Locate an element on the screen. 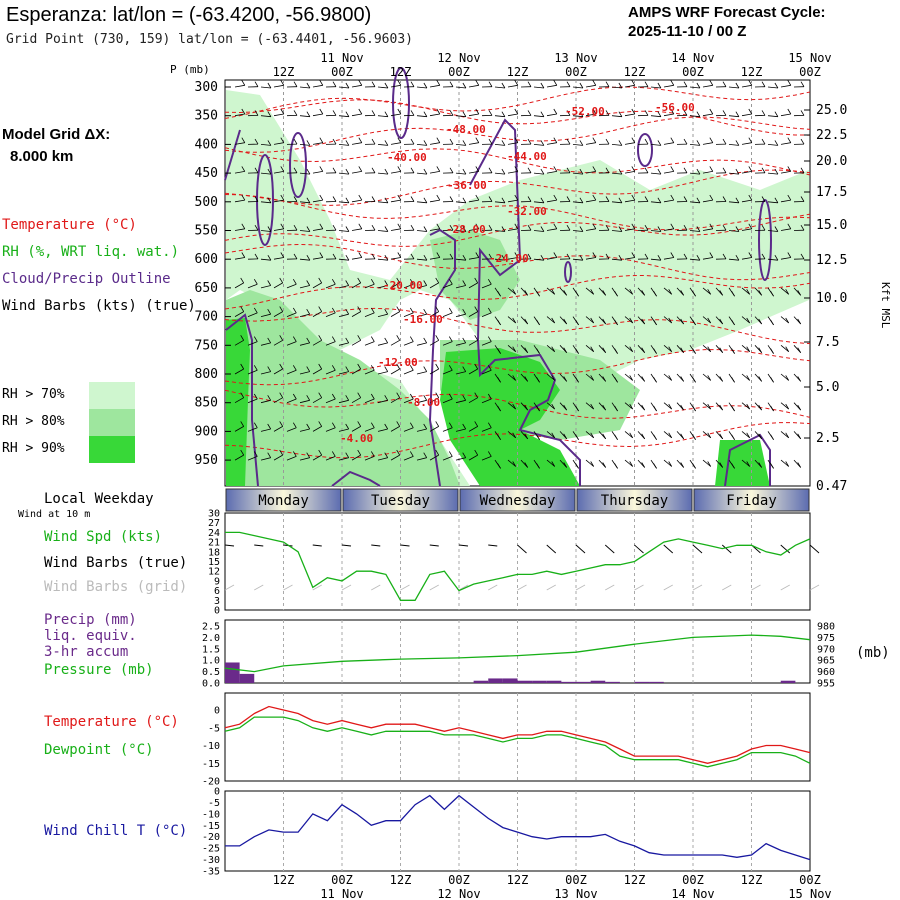 This screenshot has width=900, height=900. y-tick-label: 970 is located at coordinates (826, 649).